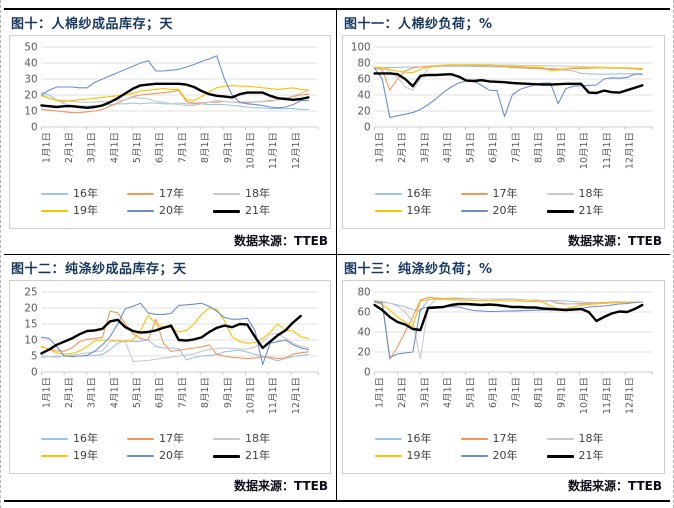 This screenshot has height=508, width=674. I want to click on x-axis-tick-label: 11月1日, so click(273, 150).